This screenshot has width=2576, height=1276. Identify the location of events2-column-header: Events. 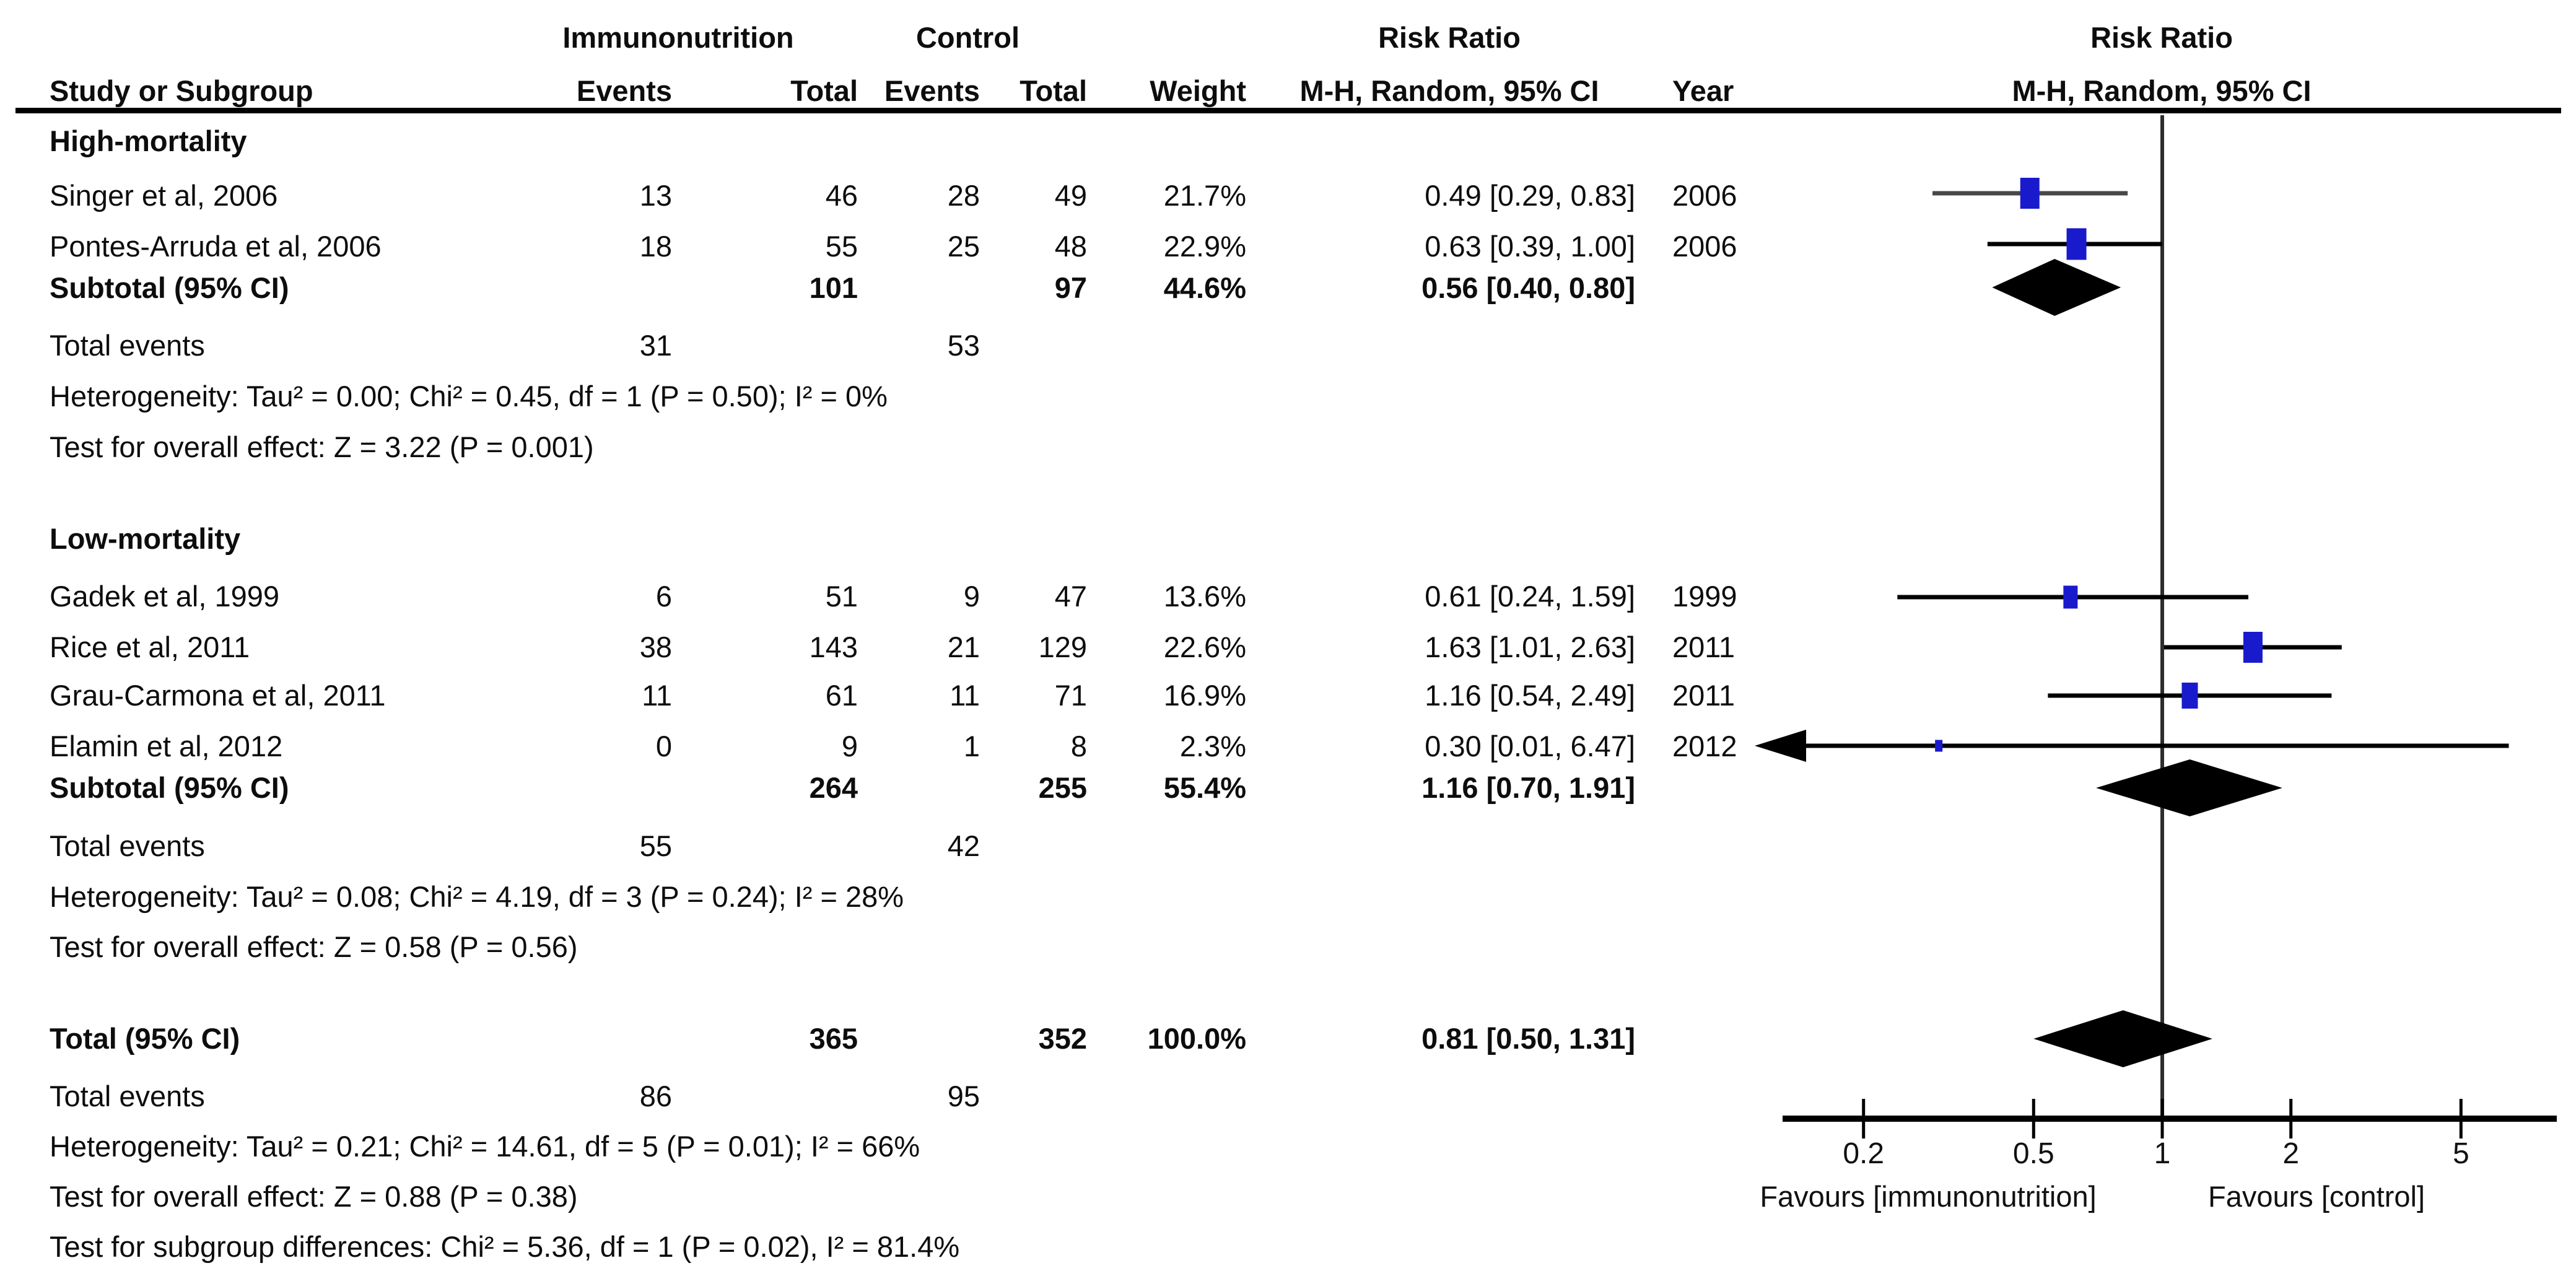
(932, 90).